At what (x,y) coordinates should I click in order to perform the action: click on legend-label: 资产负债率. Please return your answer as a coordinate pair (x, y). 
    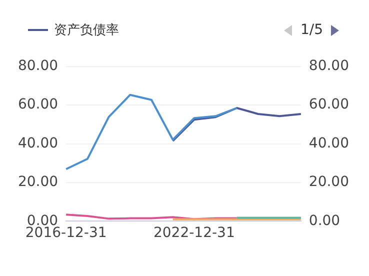
    Looking at the image, I should click on (86, 30).